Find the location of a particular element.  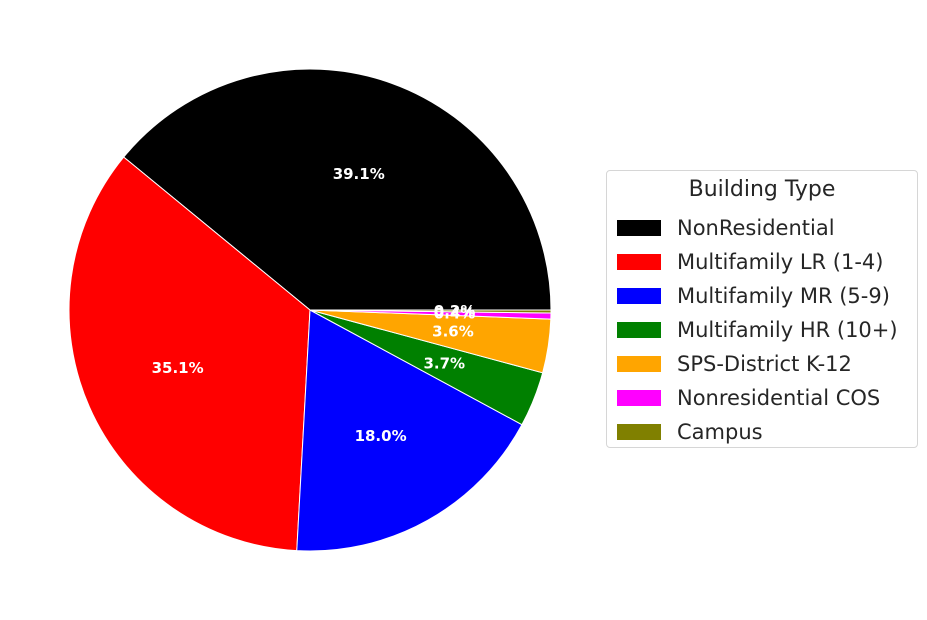

legend-item-multifamily-hr: Multifamily HR (10+) is located at coordinates (757, 330).